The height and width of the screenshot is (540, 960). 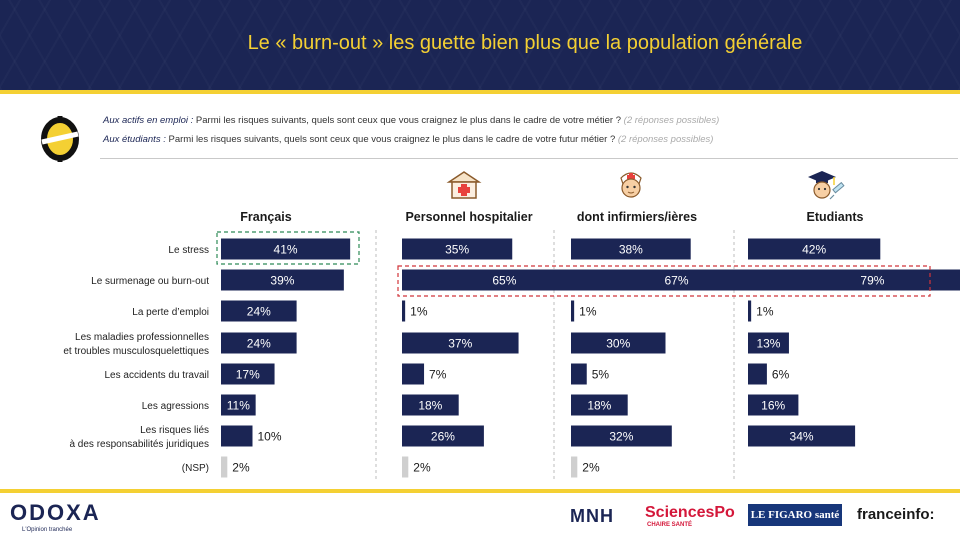 I want to click on bar-value-label: 16%, so click(x=773, y=406).